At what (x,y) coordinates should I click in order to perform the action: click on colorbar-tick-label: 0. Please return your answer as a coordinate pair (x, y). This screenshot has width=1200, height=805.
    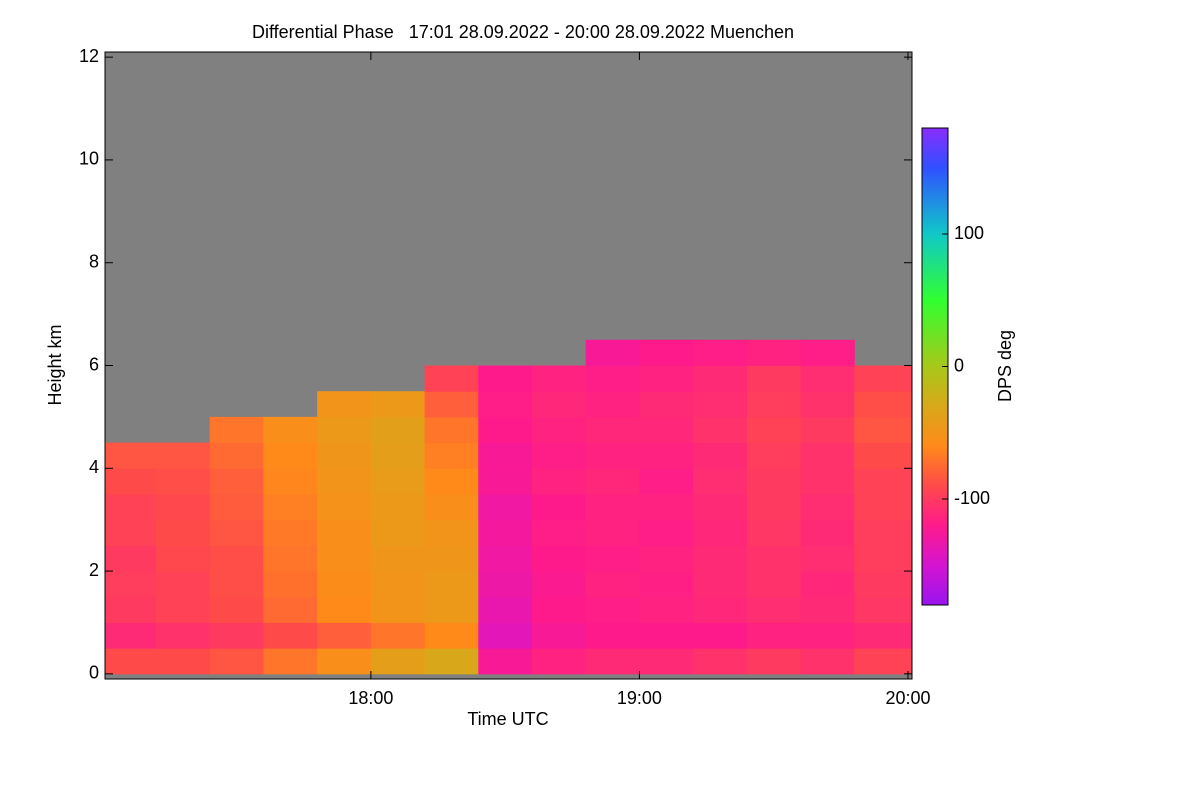
    Looking at the image, I should click on (959, 365).